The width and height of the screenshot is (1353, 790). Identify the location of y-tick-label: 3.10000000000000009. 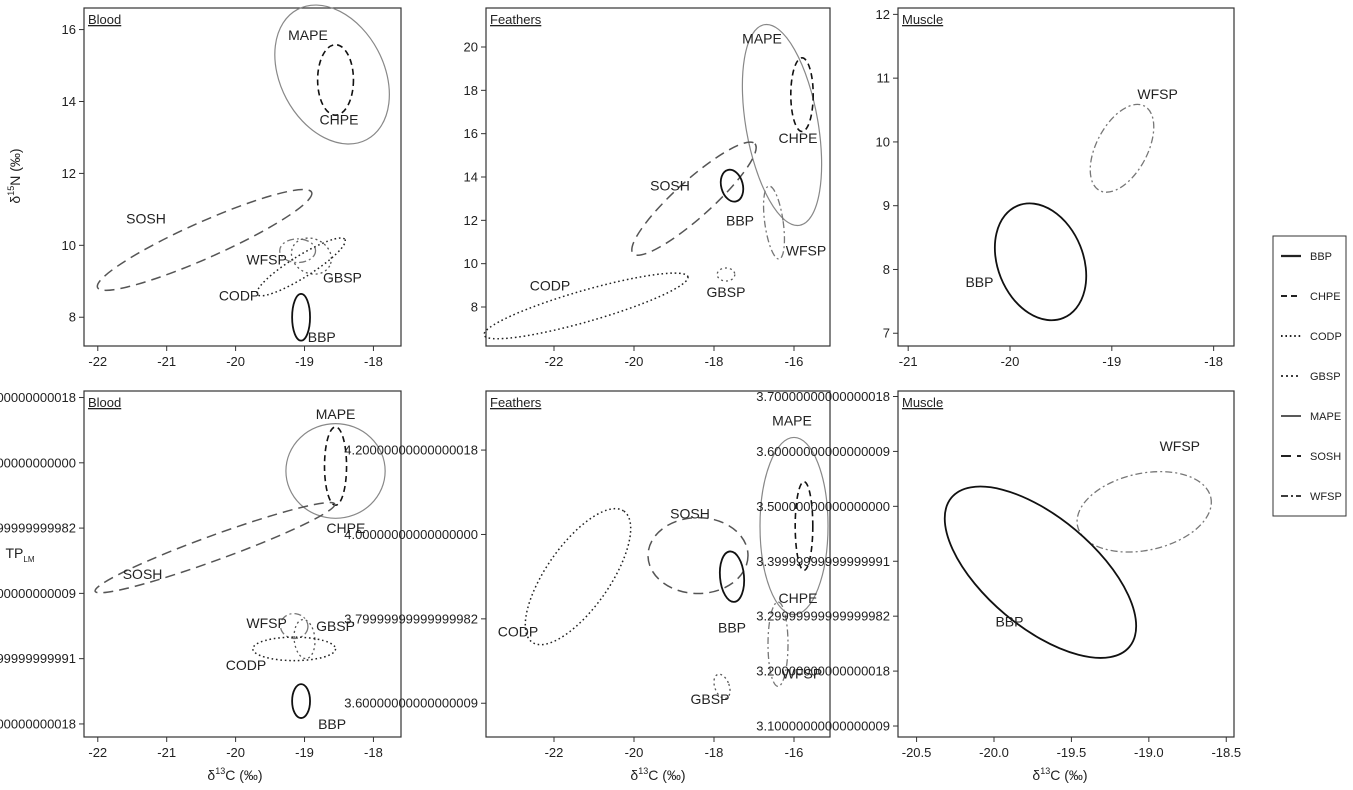
(823, 726).